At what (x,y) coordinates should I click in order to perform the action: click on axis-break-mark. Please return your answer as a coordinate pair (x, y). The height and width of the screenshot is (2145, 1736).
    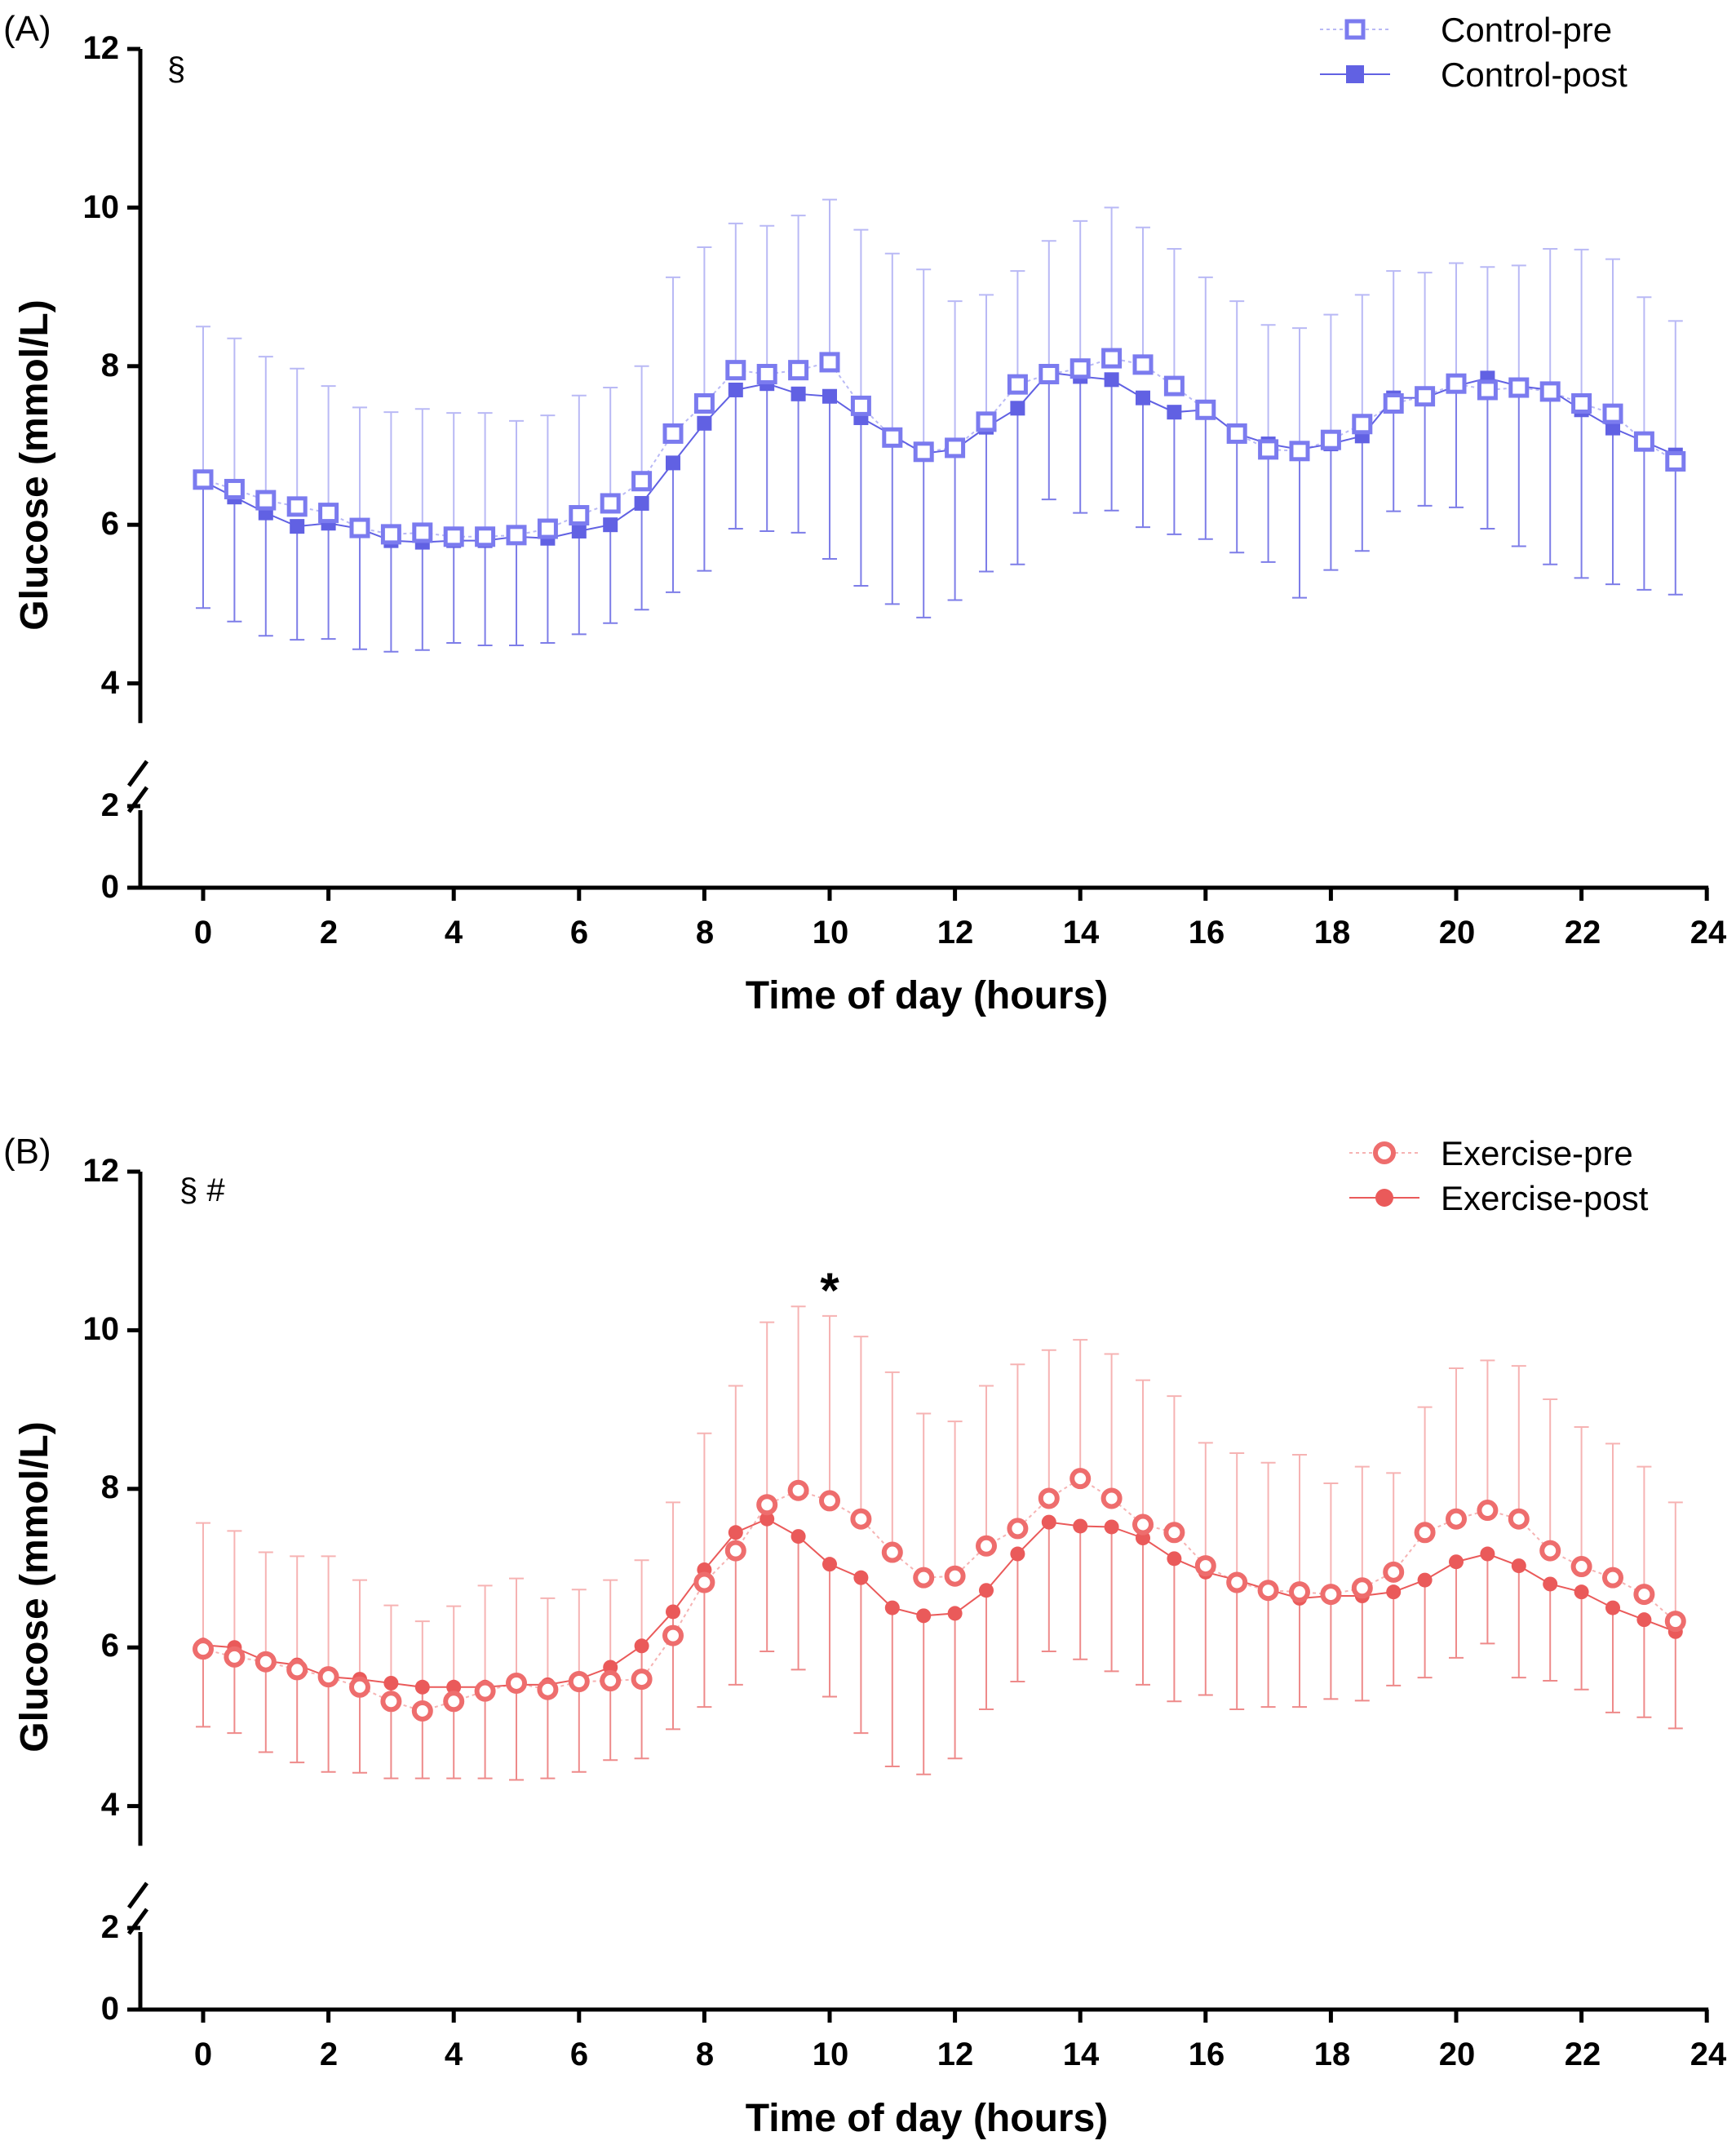
    Looking at the image, I should click on (137, 773).